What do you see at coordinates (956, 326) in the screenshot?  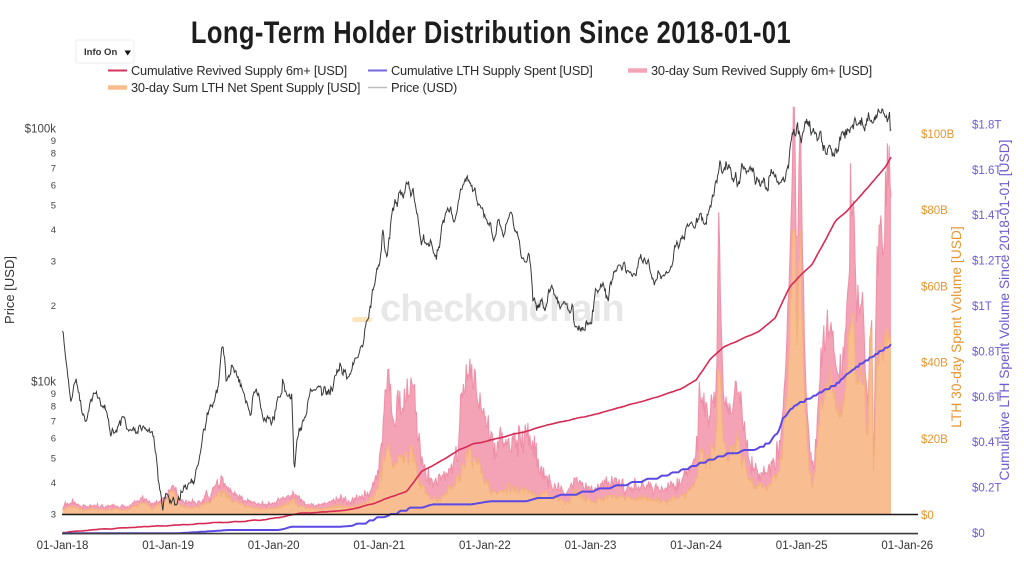 I see `svg-text: LTH 30-day Spent Volume [USD]` at bounding box center [956, 326].